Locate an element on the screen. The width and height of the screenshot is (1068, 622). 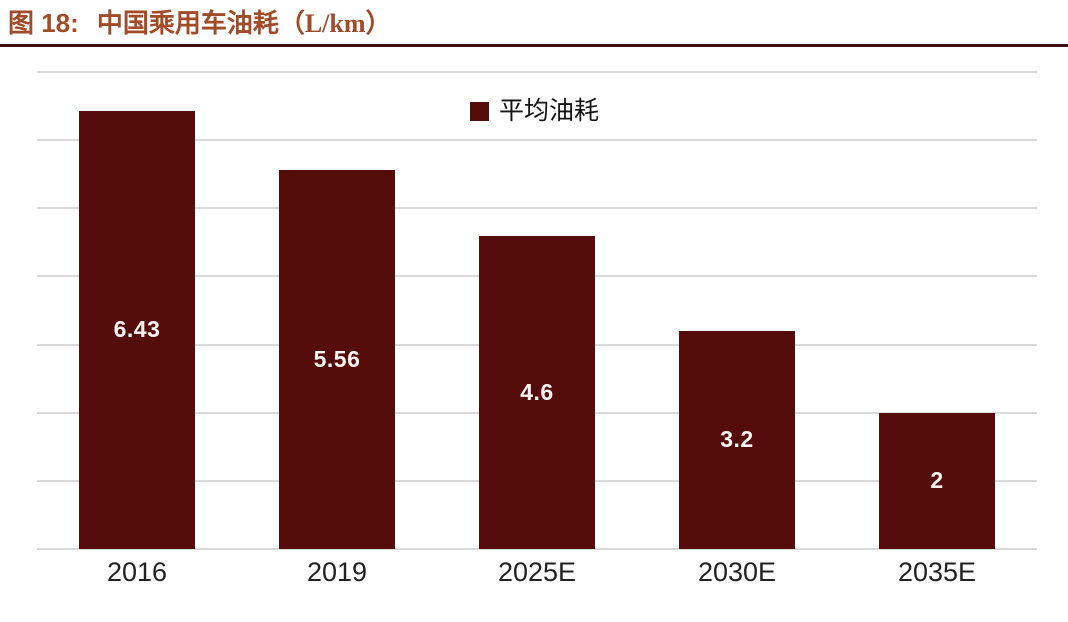
bar-value-label: 5.56 is located at coordinates (337, 359).